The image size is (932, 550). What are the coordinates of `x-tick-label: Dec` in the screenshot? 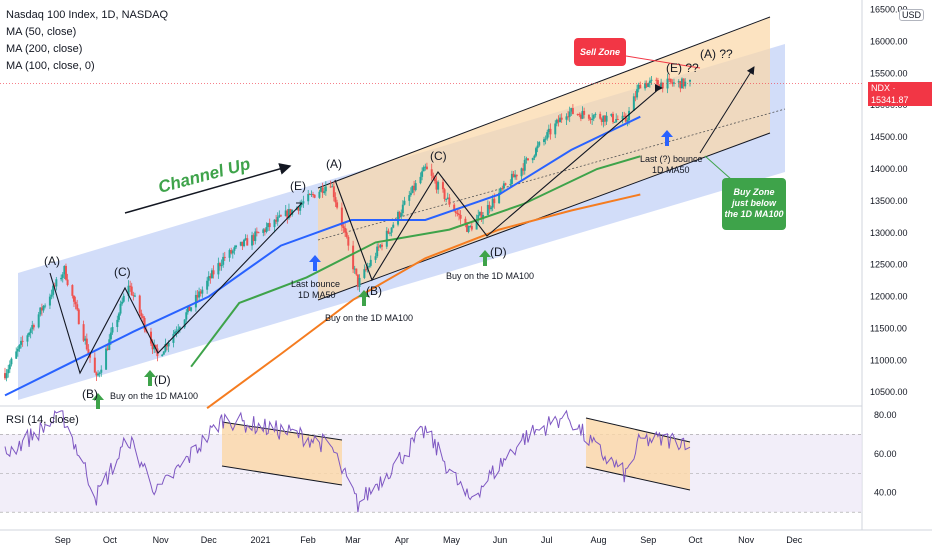 It's located at (794, 540).